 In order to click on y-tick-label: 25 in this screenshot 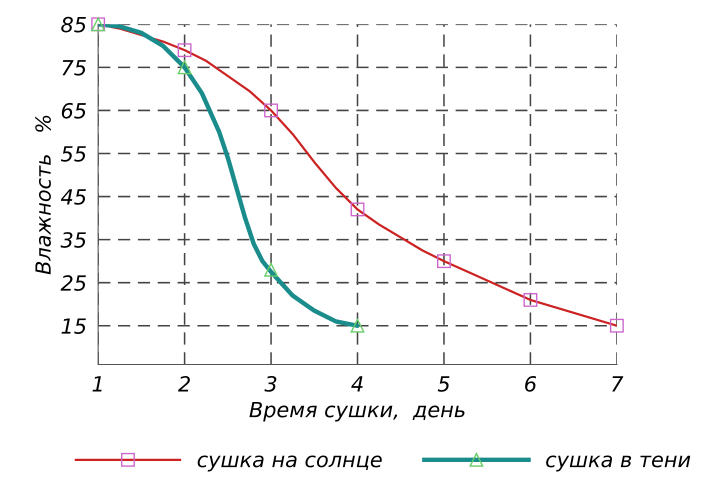, I will do `click(73, 283)`.